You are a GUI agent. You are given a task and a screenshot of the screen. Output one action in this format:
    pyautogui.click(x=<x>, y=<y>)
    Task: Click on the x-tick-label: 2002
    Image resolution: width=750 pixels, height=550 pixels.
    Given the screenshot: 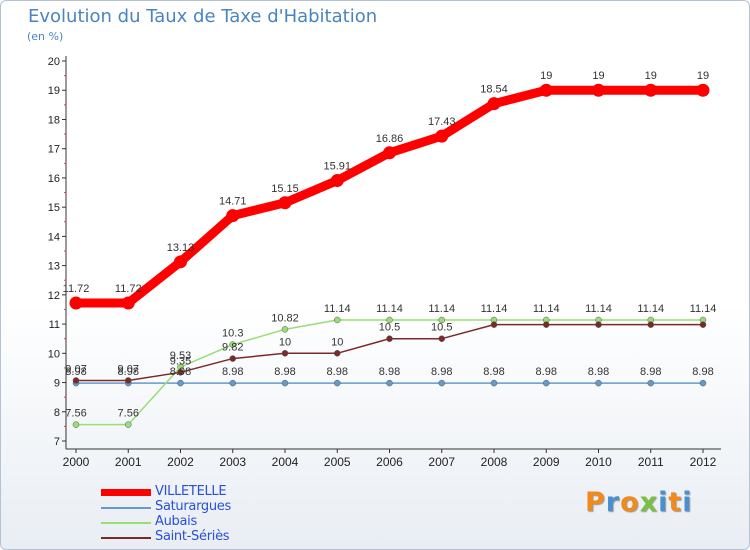 What is the action you would take?
    pyautogui.click(x=180, y=462)
    